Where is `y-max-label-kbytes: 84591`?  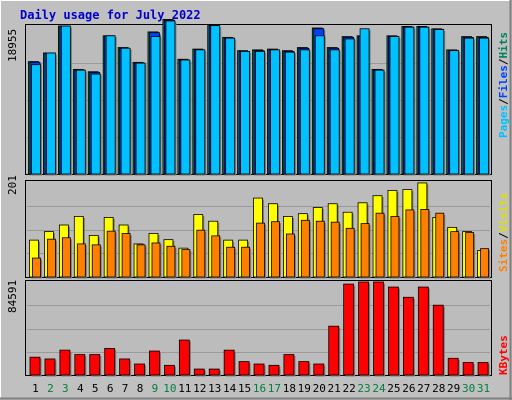
y-max-label-kbytes: 84591 is located at coordinates (12, 296).